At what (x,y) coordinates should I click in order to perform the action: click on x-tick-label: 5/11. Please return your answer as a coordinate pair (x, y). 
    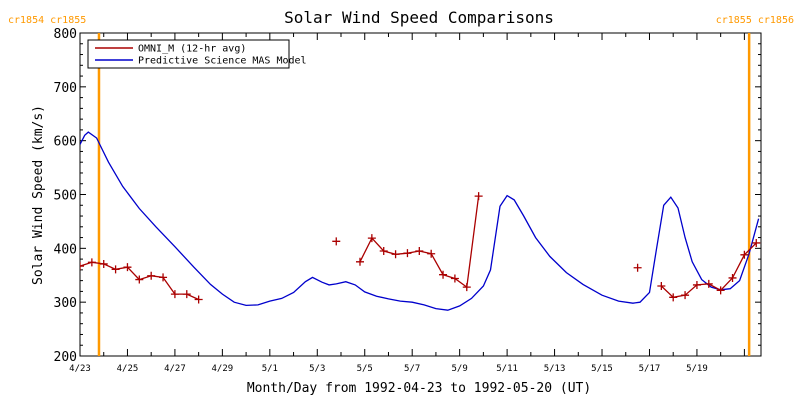
    Looking at the image, I should click on (507, 369).